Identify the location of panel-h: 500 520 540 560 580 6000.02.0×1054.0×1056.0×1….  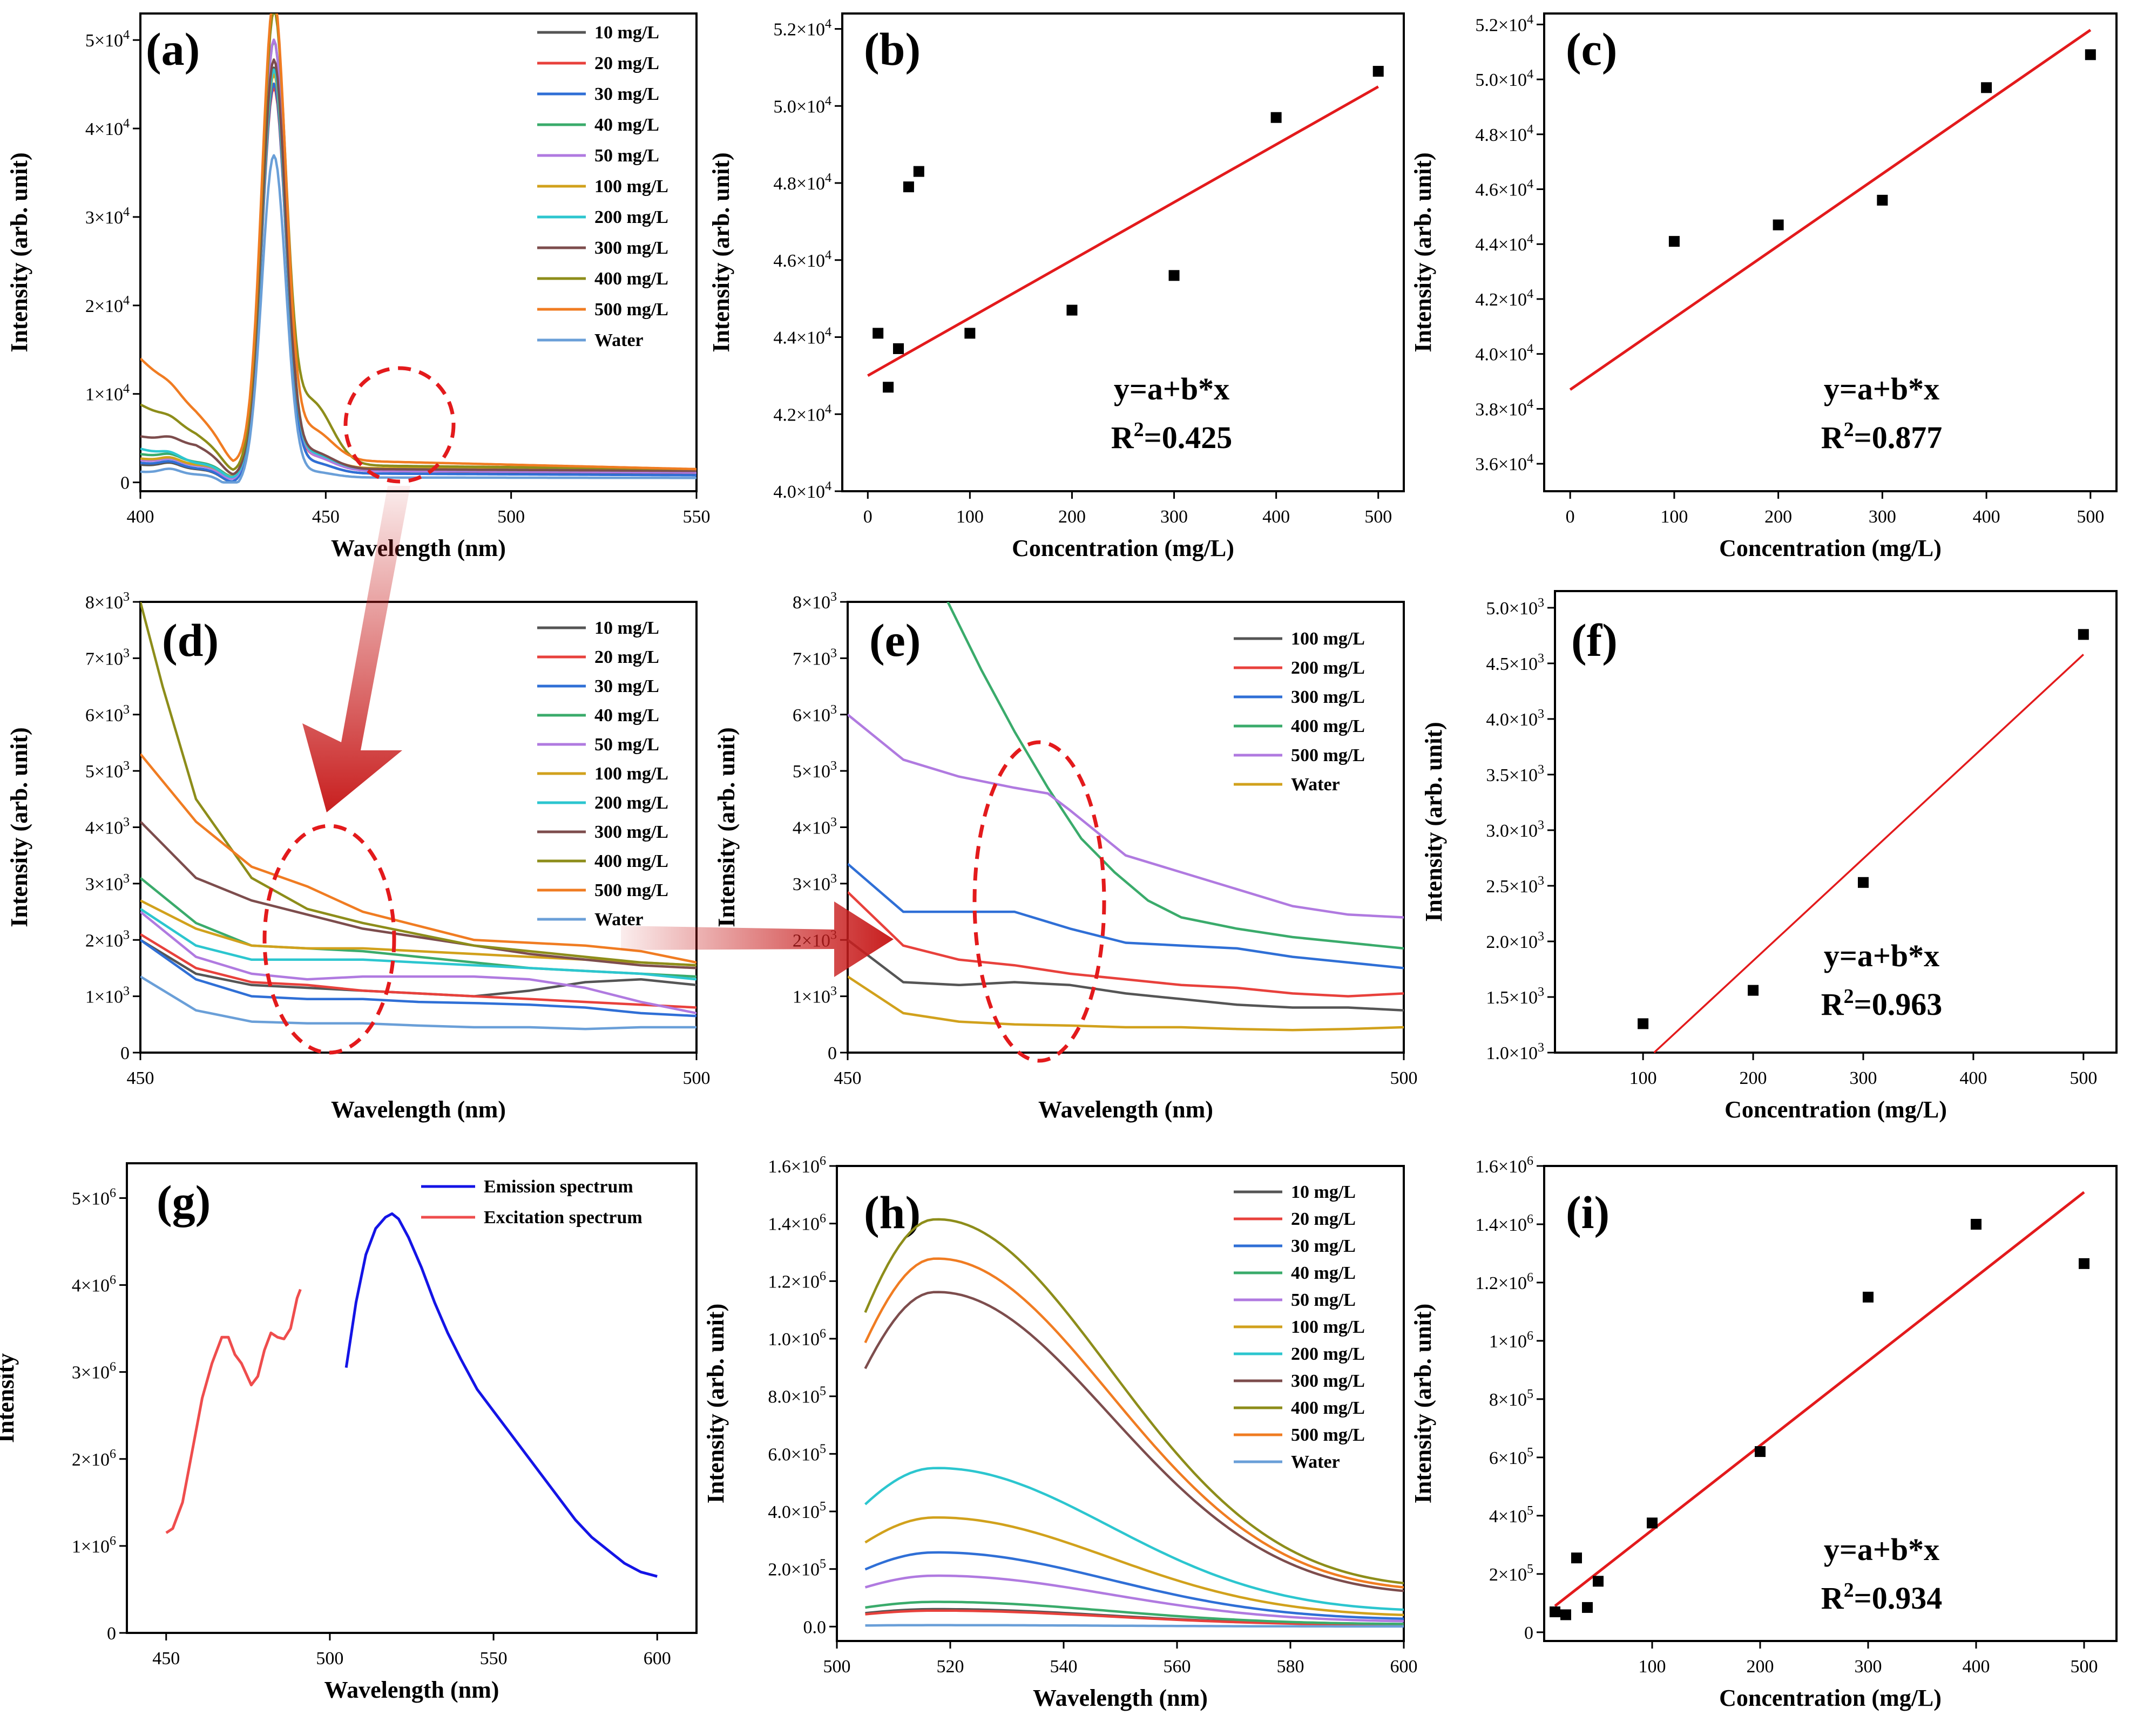
(1060, 1433).